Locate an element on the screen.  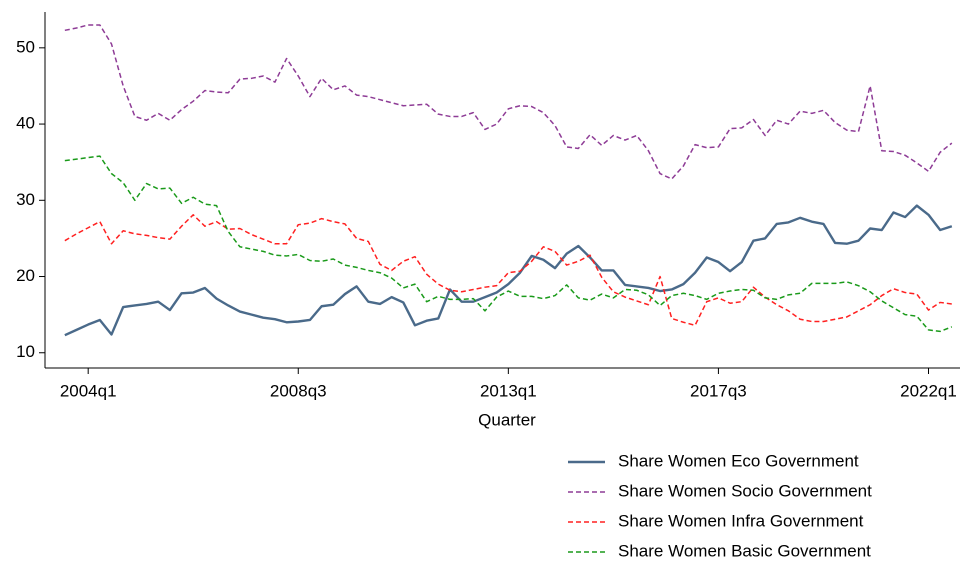
y-tick-label: 50 is located at coordinates (25, 46).